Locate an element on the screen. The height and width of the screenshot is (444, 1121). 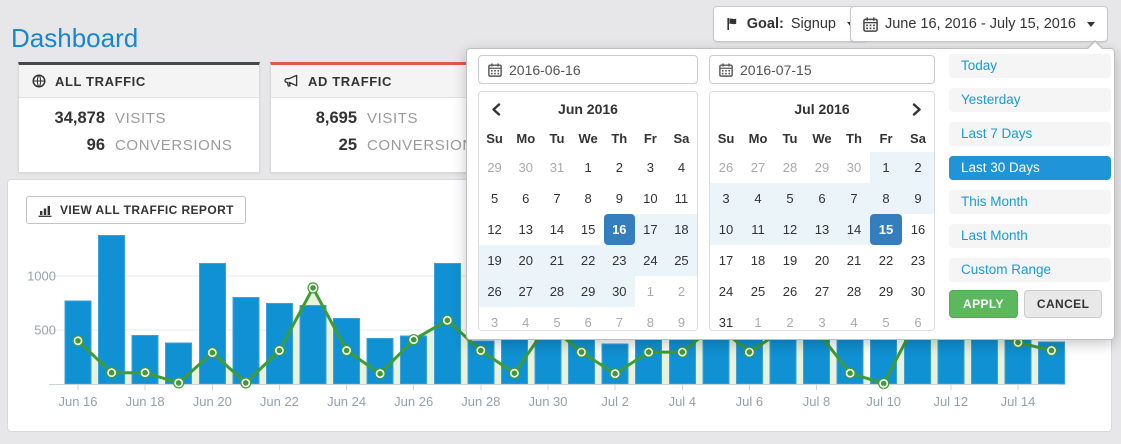
day-cell: 12 is located at coordinates (790, 229).